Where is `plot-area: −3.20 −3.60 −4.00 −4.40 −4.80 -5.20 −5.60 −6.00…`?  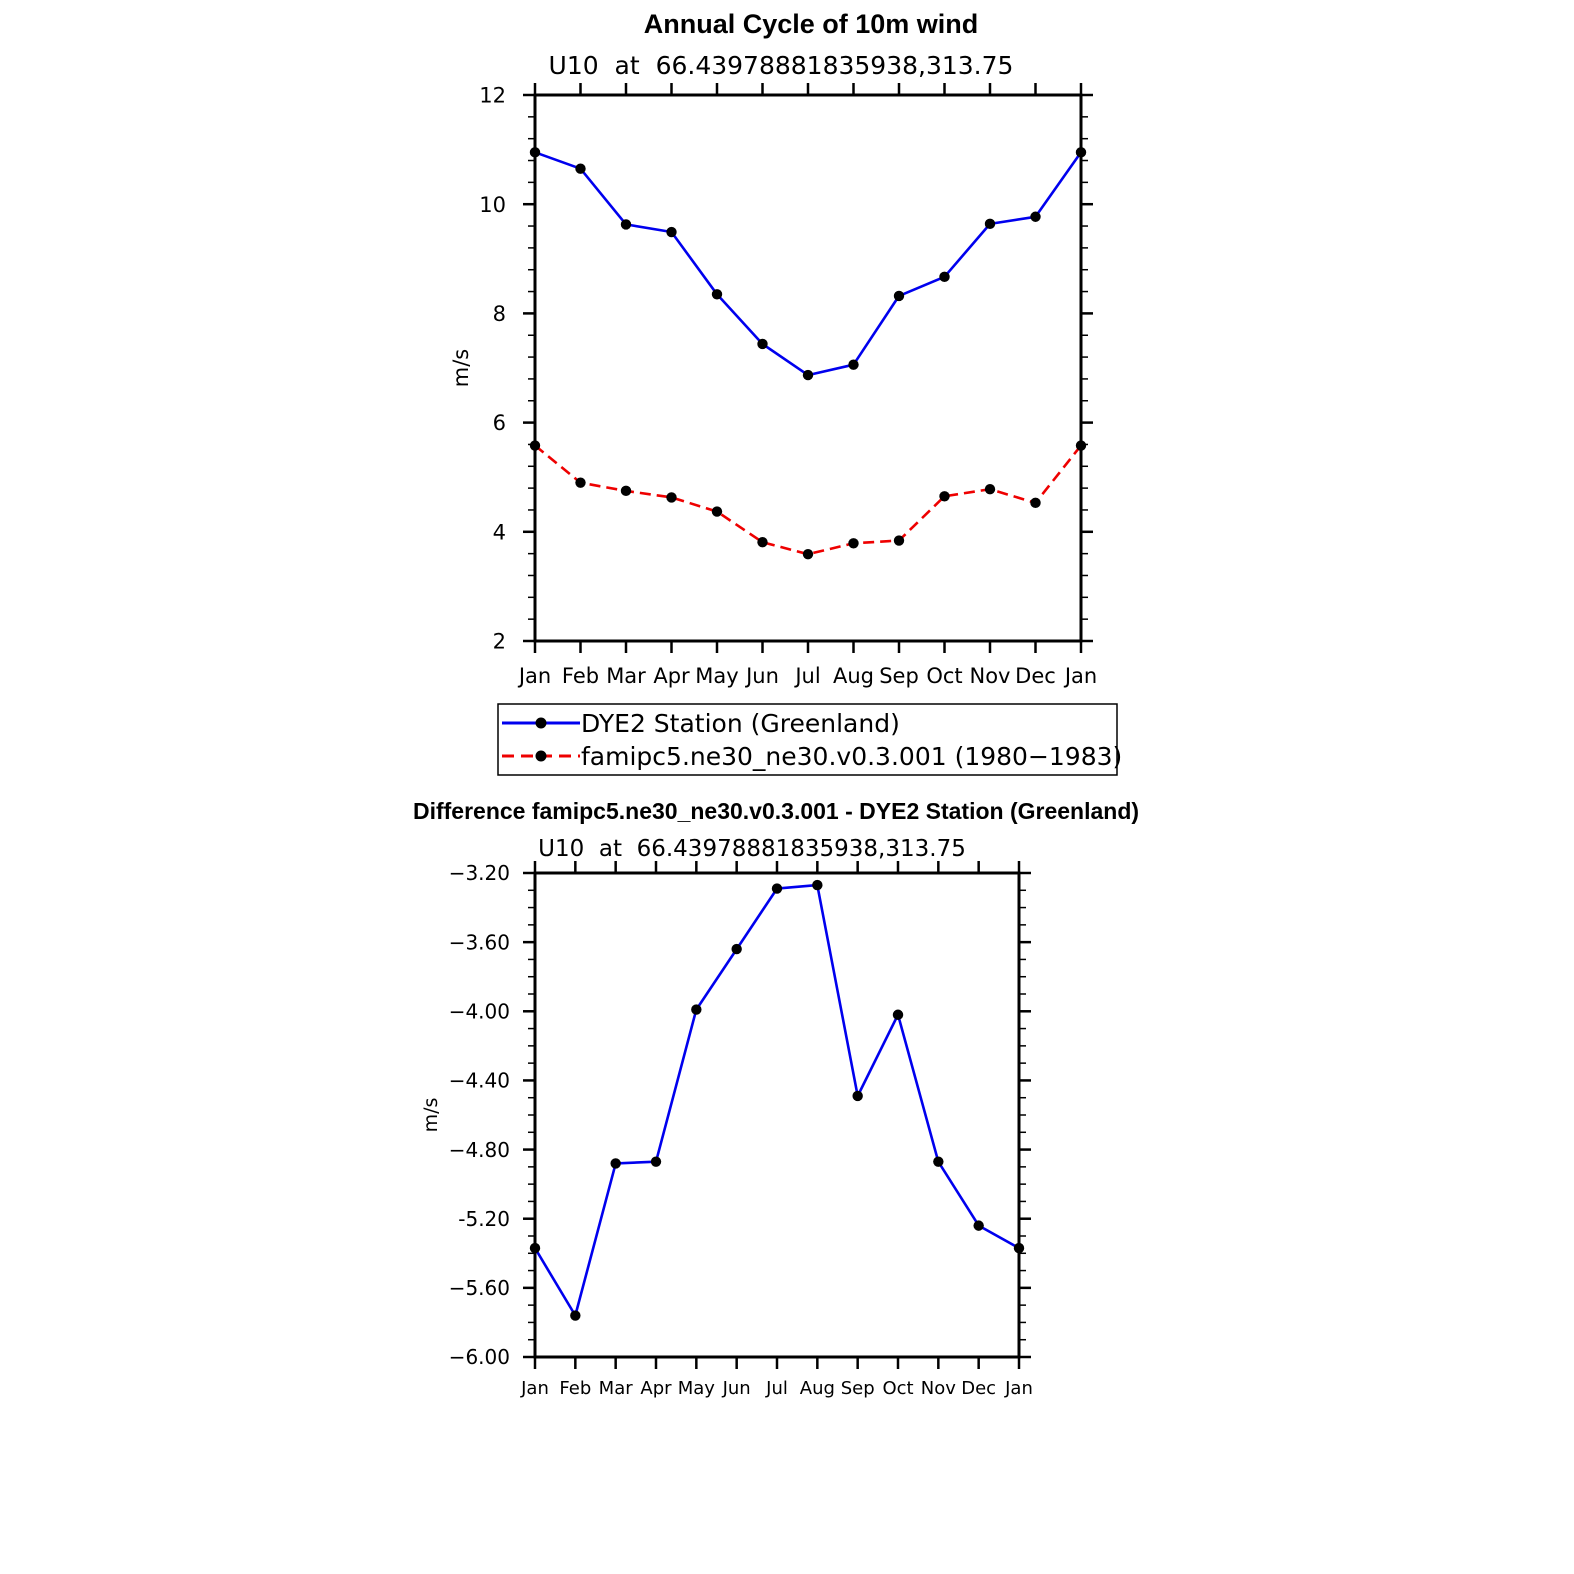 plot-area: −3.20 −3.60 −4.00 −4.40 −4.80 -5.20 −5.60 −6.00… is located at coordinates (741, 1130).